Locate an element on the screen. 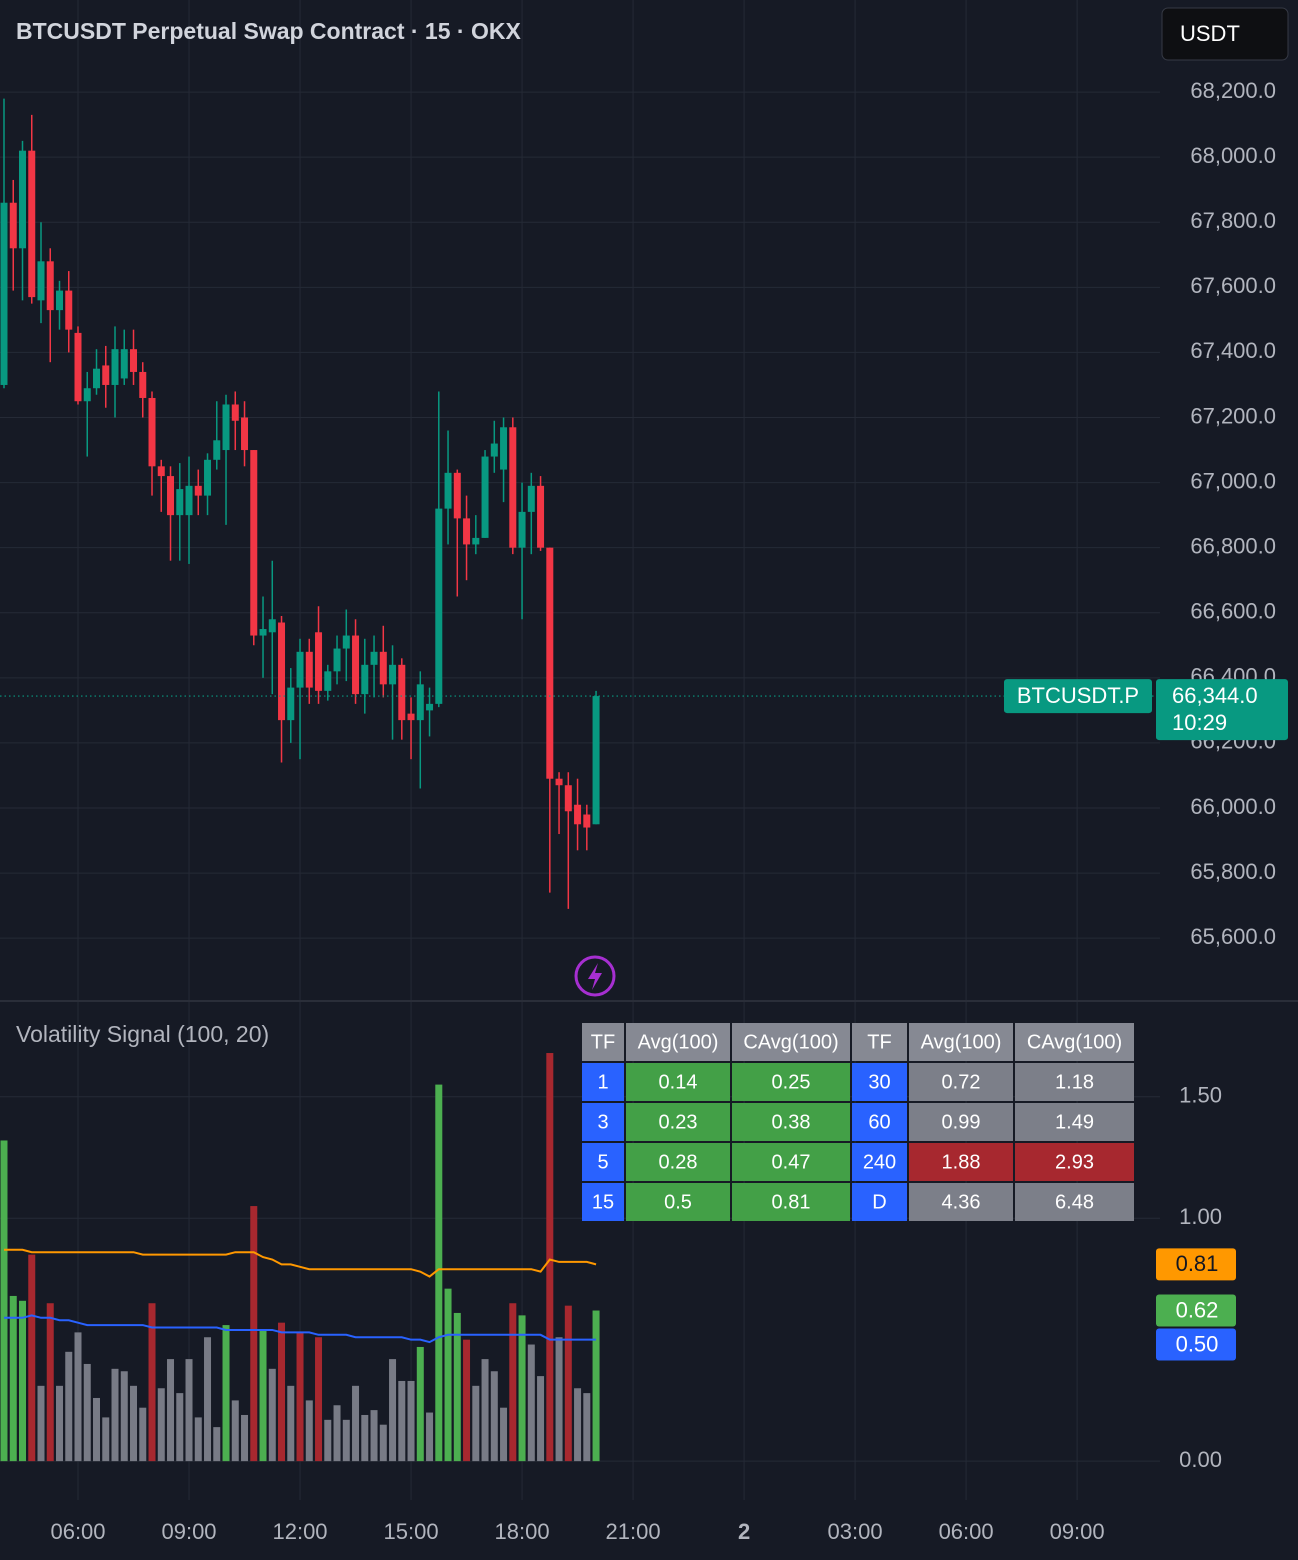 This screenshot has height=1560, width=1298. alert-icon is located at coordinates (595, 976).